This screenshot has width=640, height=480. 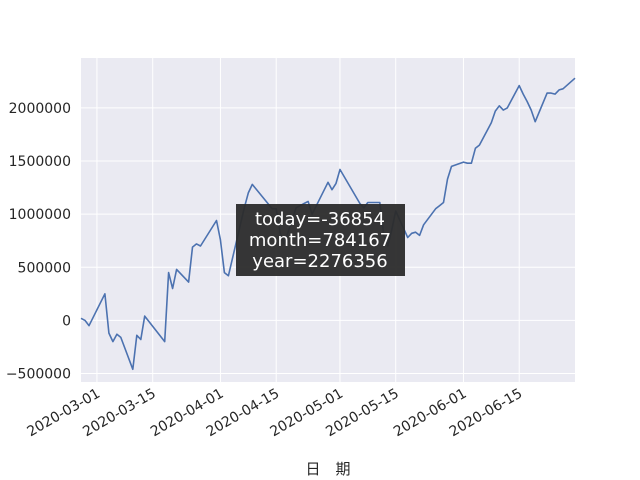 I want to click on y-tick-label: 500000, so click(x=44, y=268).